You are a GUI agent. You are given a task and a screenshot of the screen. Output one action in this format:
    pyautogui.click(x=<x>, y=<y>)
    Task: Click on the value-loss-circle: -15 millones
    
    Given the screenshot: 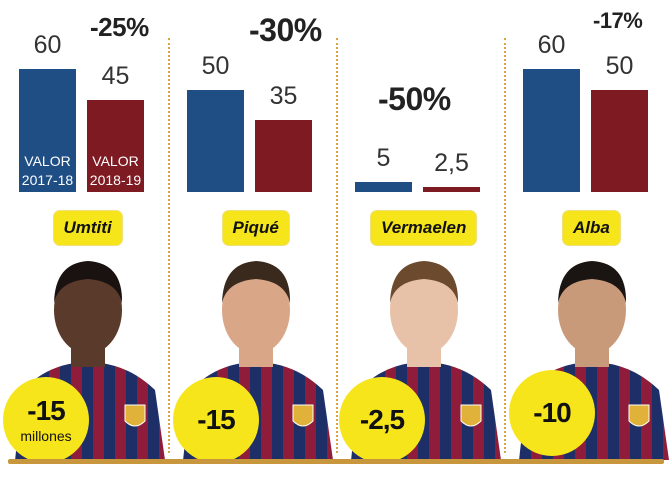 What is the action you would take?
    pyautogui.click(x=46, y=420)
    